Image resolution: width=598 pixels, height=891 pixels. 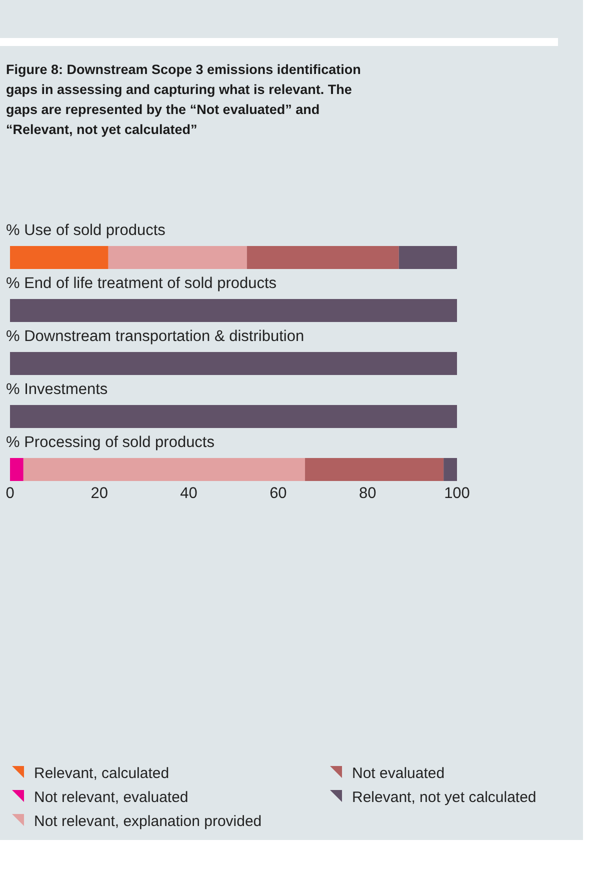 What do you see at coordinates (398, 773) in the screenshot?
I see `legend-label: Not evaluated` at bounding box center [398, 773].